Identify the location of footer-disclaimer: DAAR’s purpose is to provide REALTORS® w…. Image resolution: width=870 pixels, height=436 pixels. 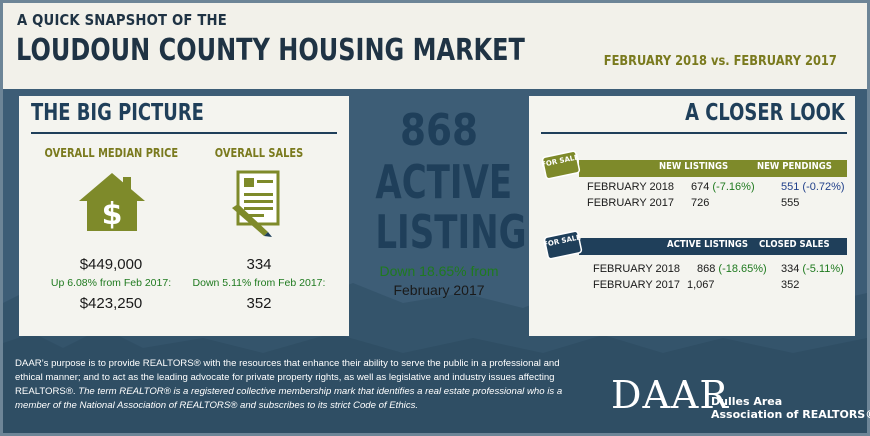
(295, 385).